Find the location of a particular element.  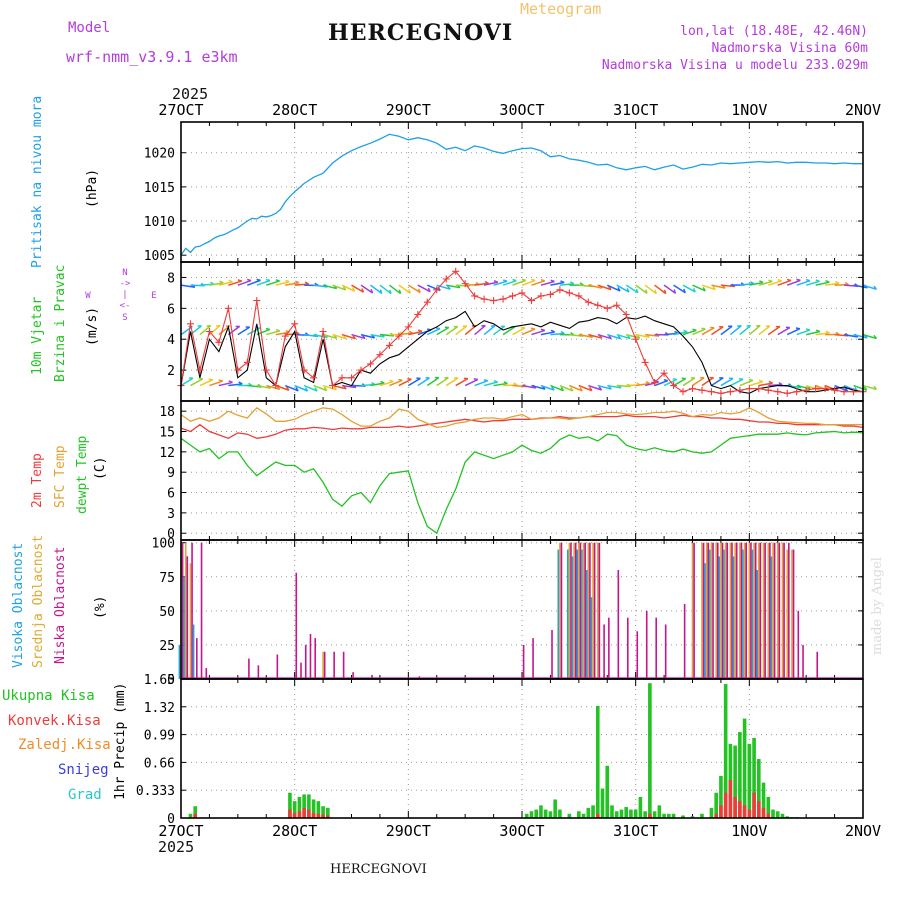

wind-dir-pipe: | is located at coordinates (124, 295).